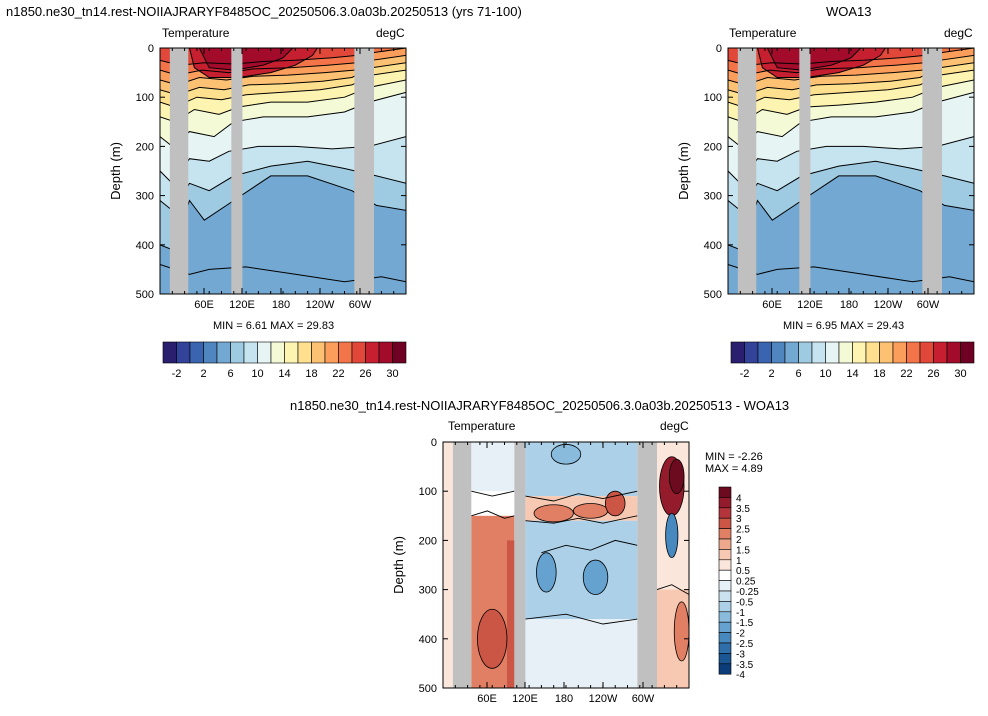 Image resolution: width=988 pixels, height=716 pixels. I want to click on colorbar-1-label: 10, so click(257, 374).